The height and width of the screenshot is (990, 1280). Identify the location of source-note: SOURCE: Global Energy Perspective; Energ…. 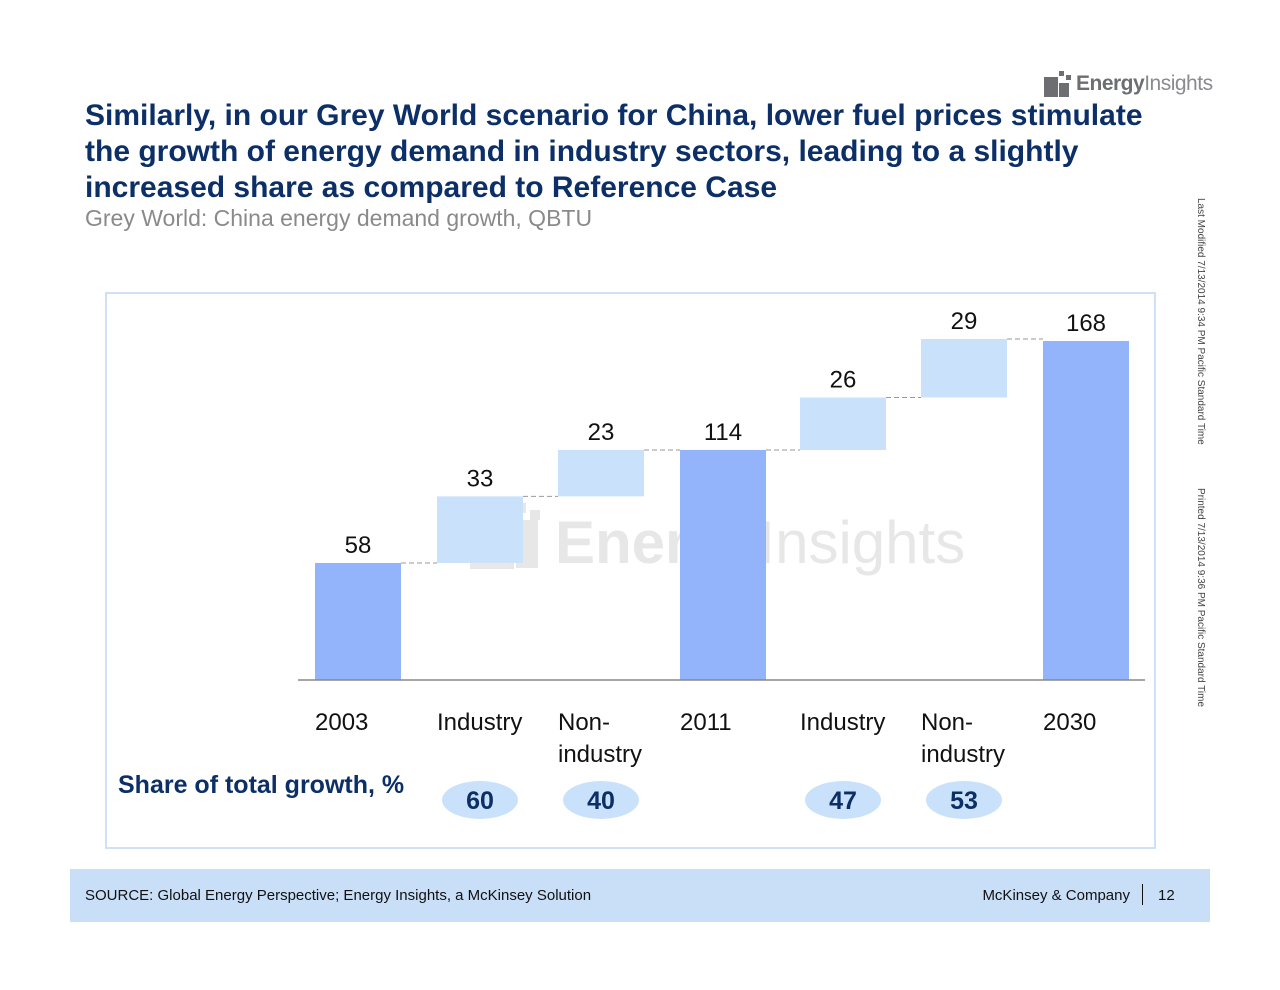
(338, 895).